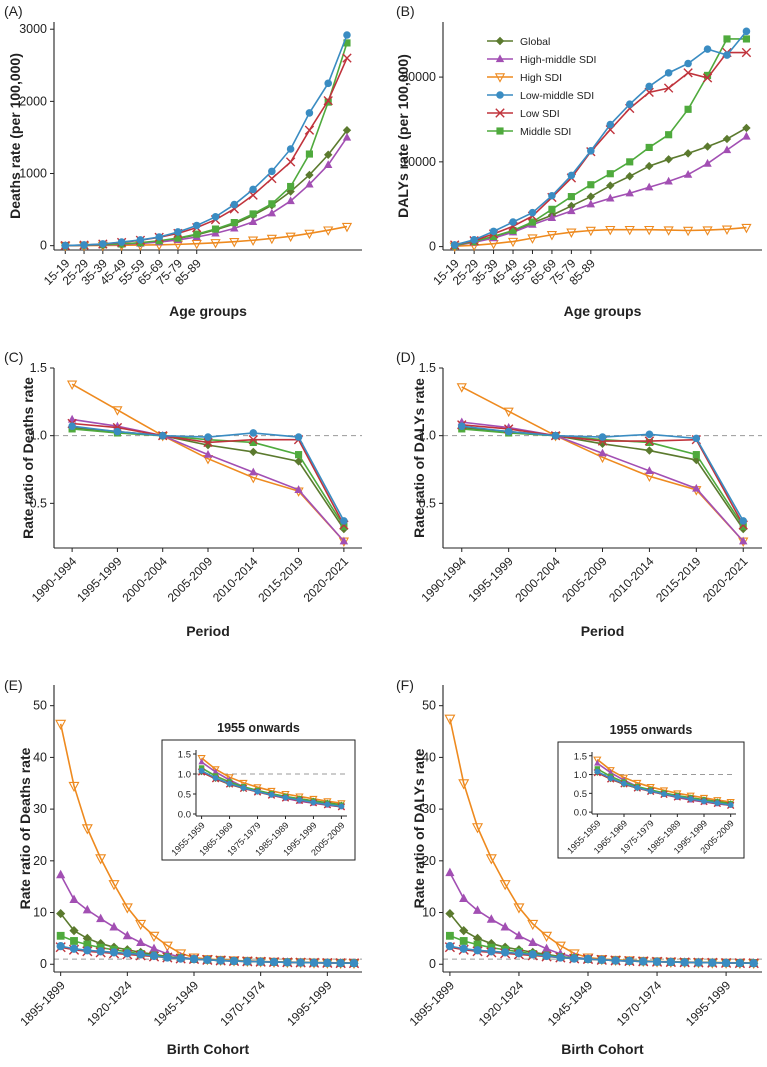 The width and height of the screenshot is (767, 1067). What do you see at coordinates (429, 706) in the screenshot?
I see `y-tick-label: 50` at bounding box center [429, 706].